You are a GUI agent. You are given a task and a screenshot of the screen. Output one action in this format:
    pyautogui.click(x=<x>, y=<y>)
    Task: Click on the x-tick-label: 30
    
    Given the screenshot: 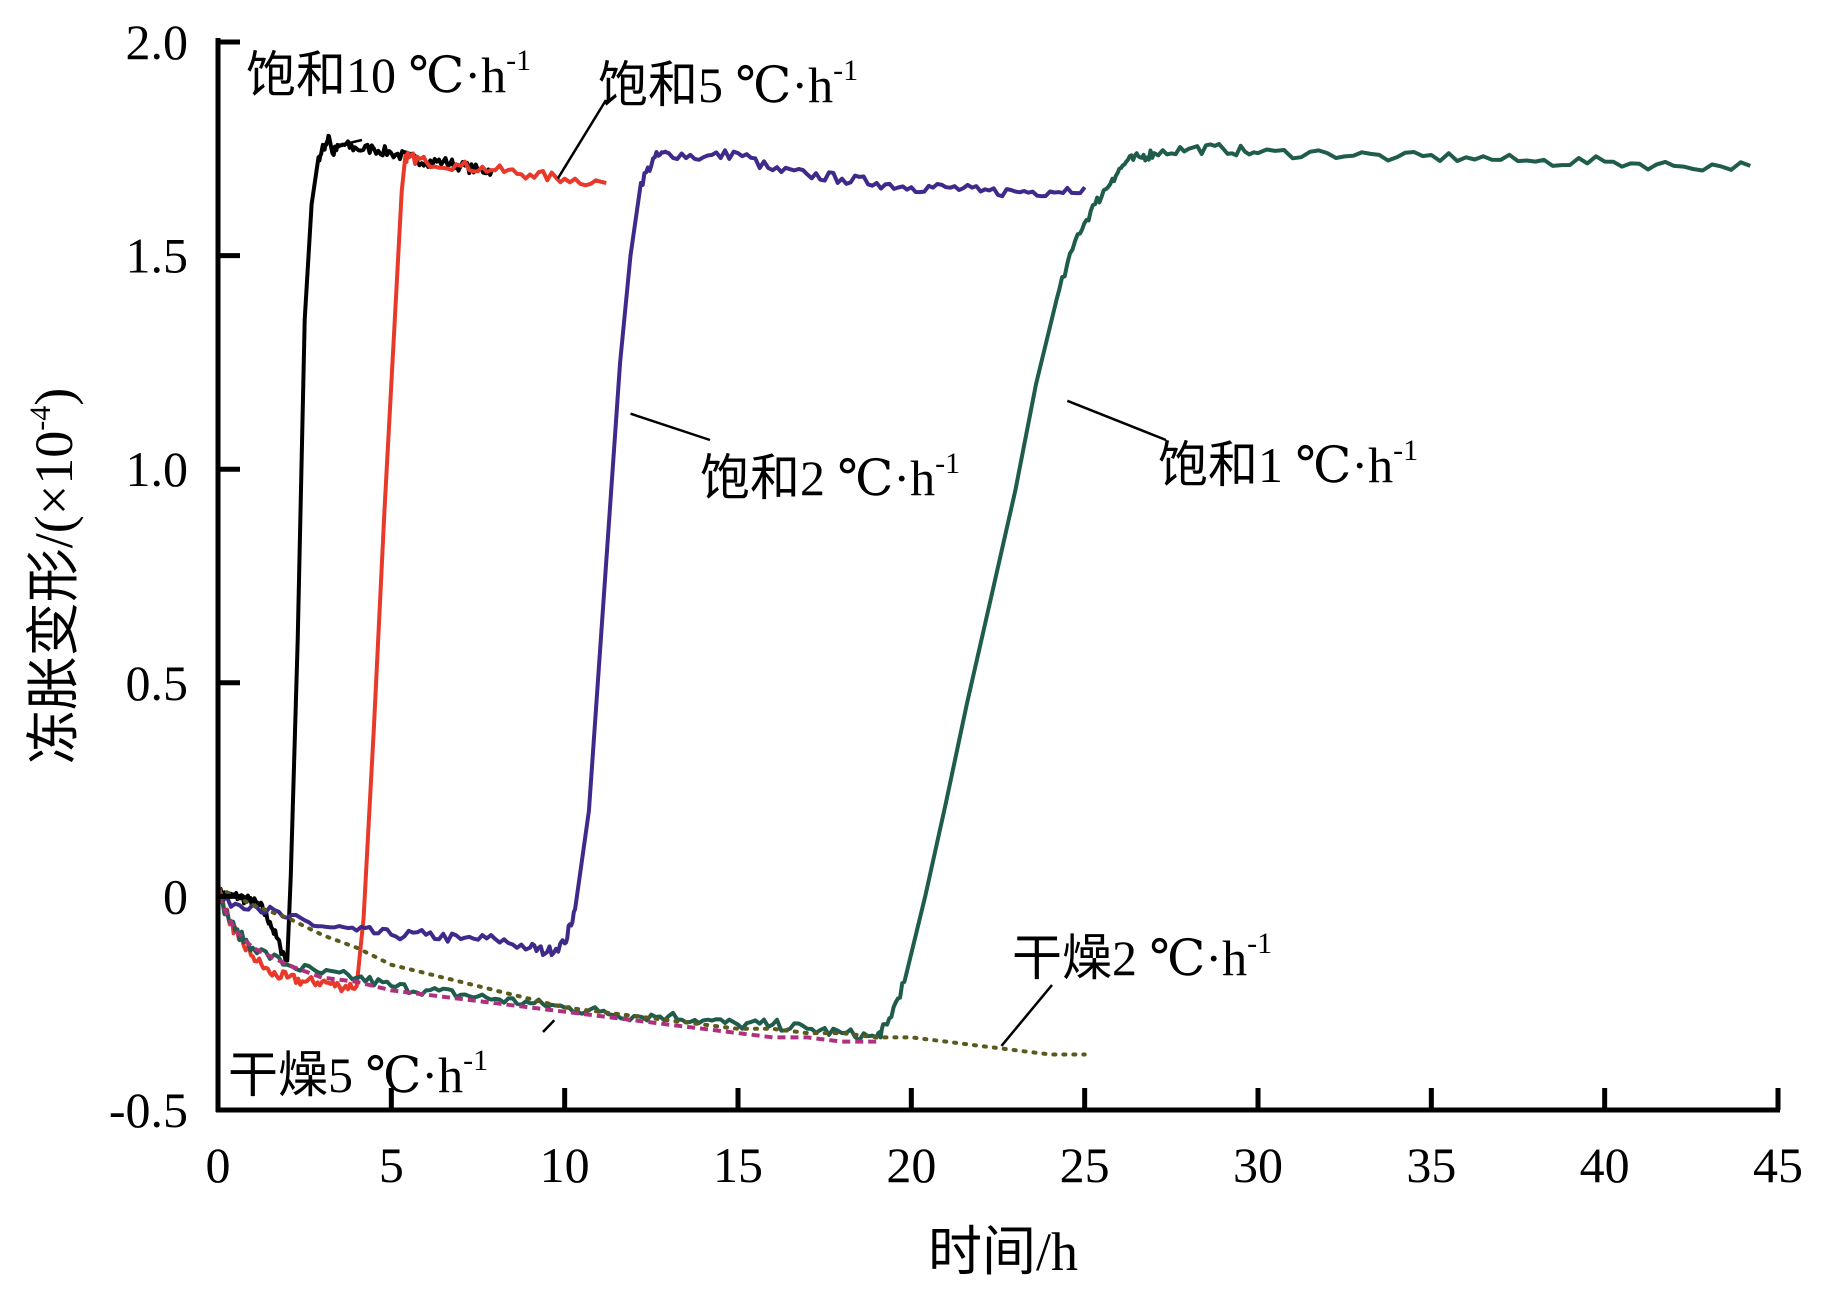 What is the action you would take?
    pyautogui.click(x=1258, y=1165)
    